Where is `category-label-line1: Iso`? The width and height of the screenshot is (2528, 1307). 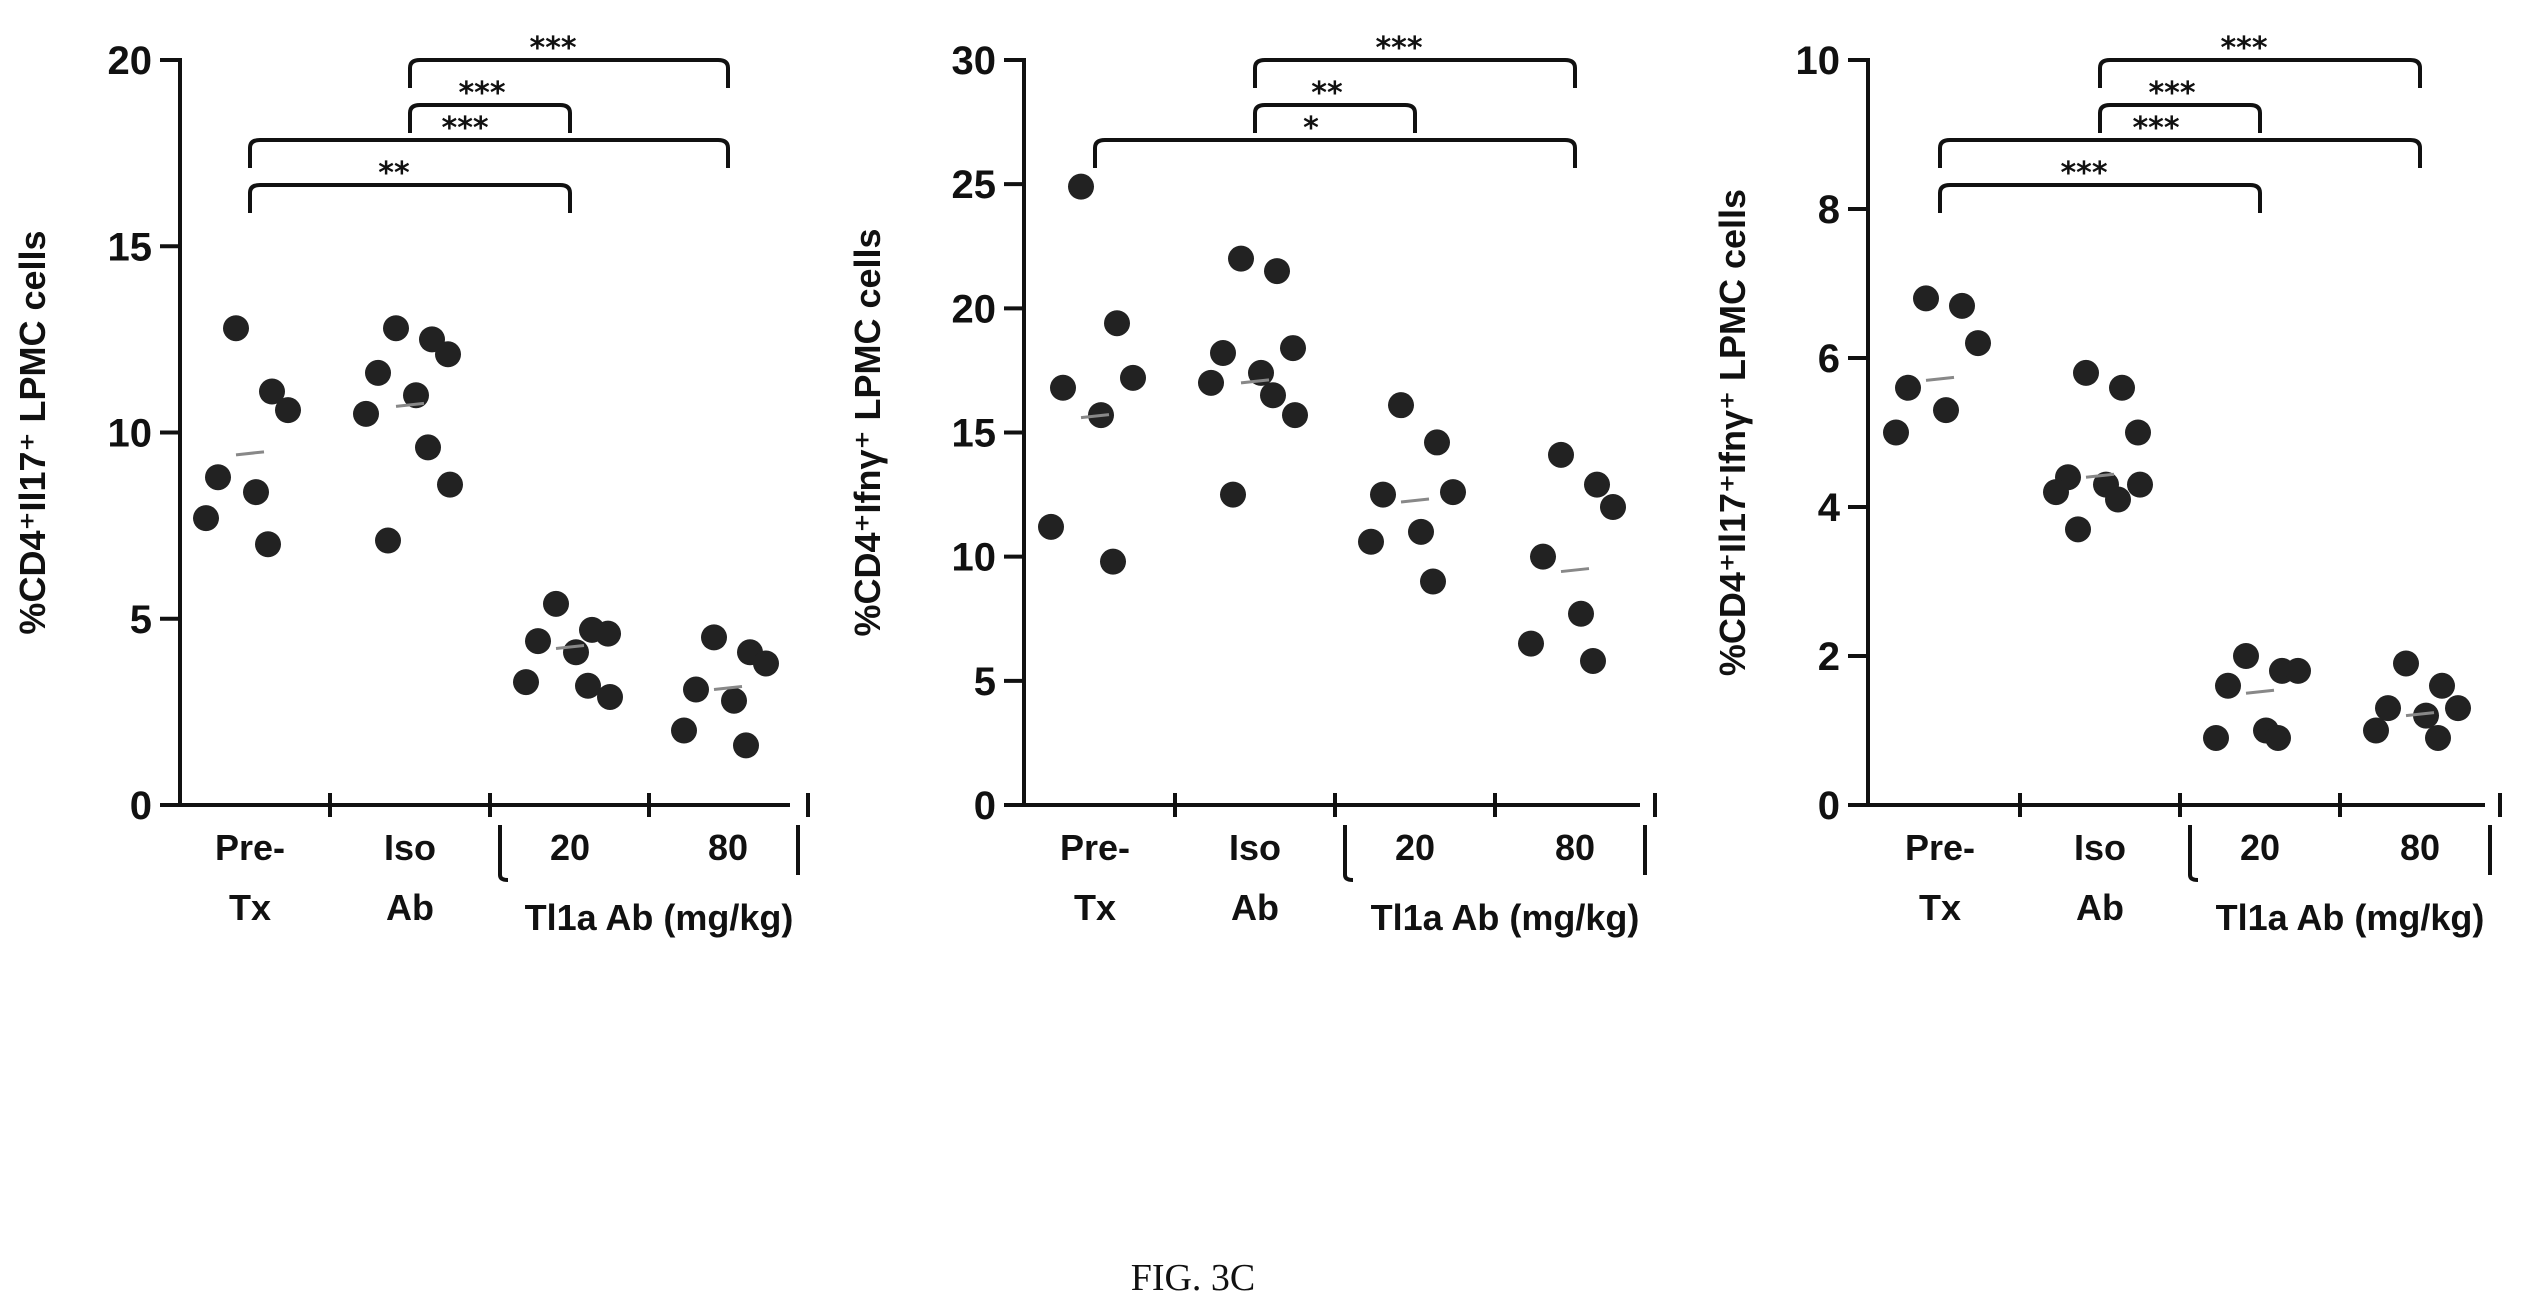
category-label-line1: Iso is located at coordinates (1255, 847).